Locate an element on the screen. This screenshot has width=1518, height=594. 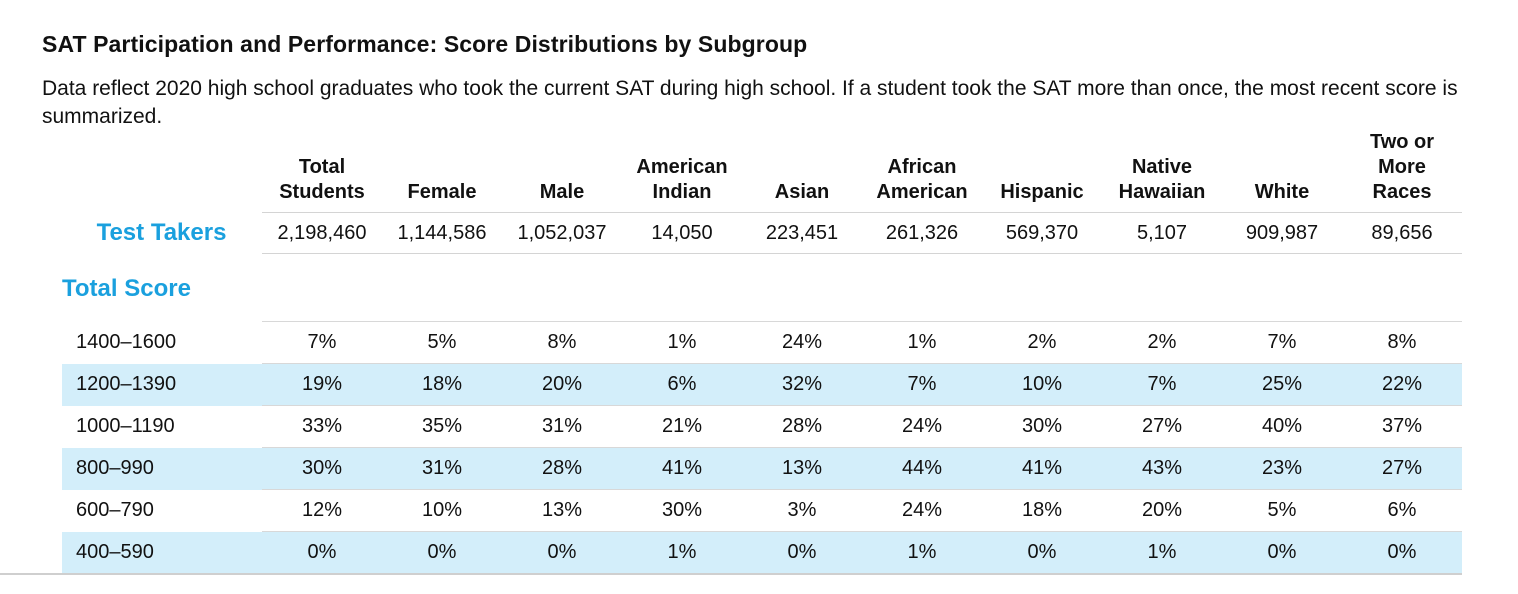
column-header-line: Female is located at coordinates (442, 192).